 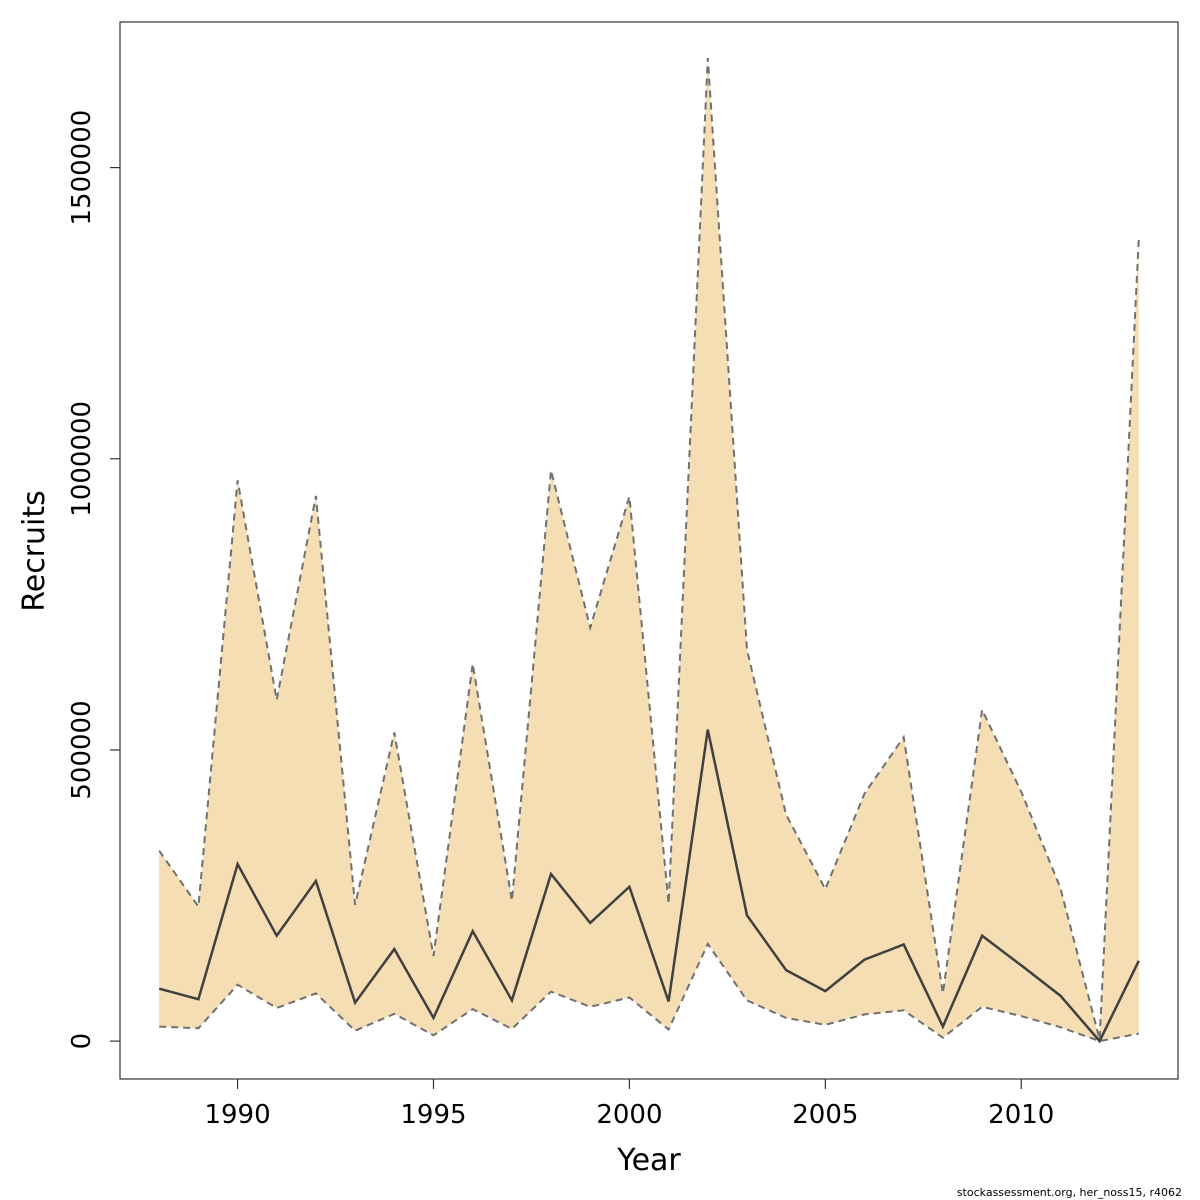 What do you see at coordinates (34, 551) in the screenshot?
I see `y-axis-title: Recruits` at bounding box center [34, 551].